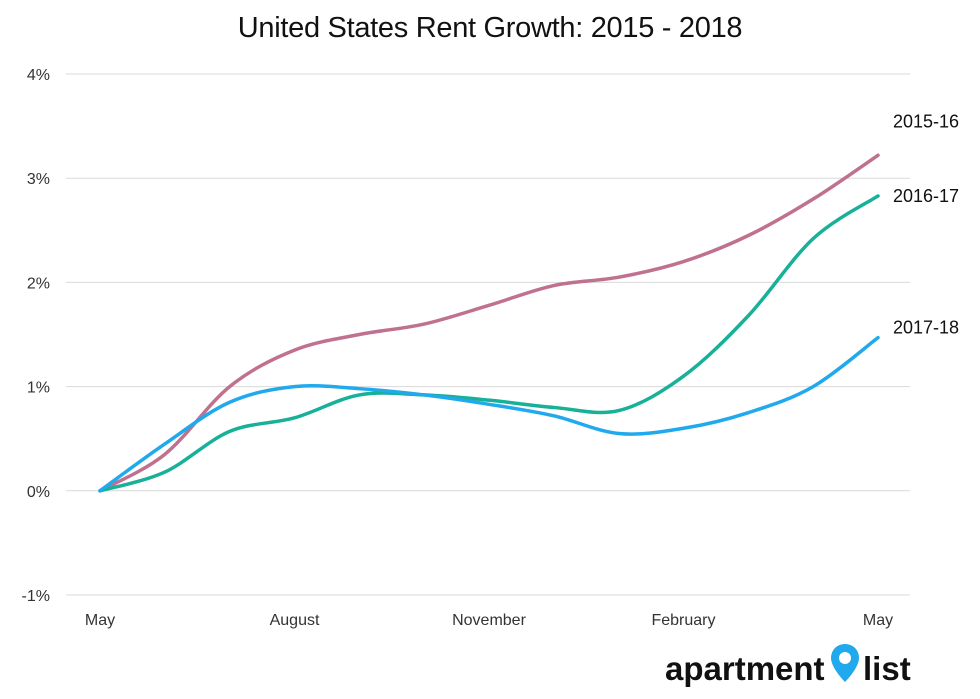  I want to click on logo-text-list: list, so click(887, 668).